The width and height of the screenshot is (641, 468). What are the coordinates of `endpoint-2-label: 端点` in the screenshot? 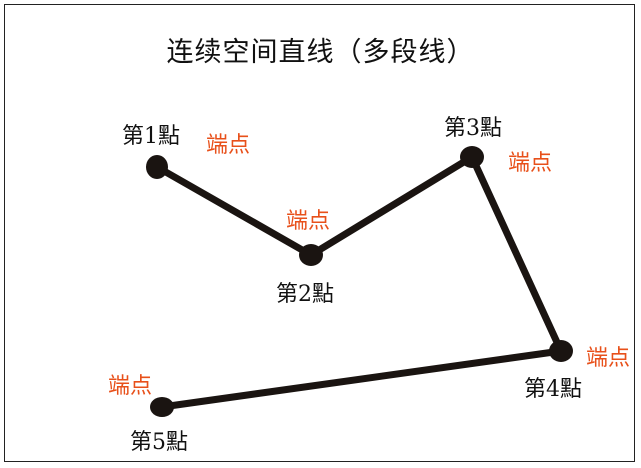 It's located at (308, 221).